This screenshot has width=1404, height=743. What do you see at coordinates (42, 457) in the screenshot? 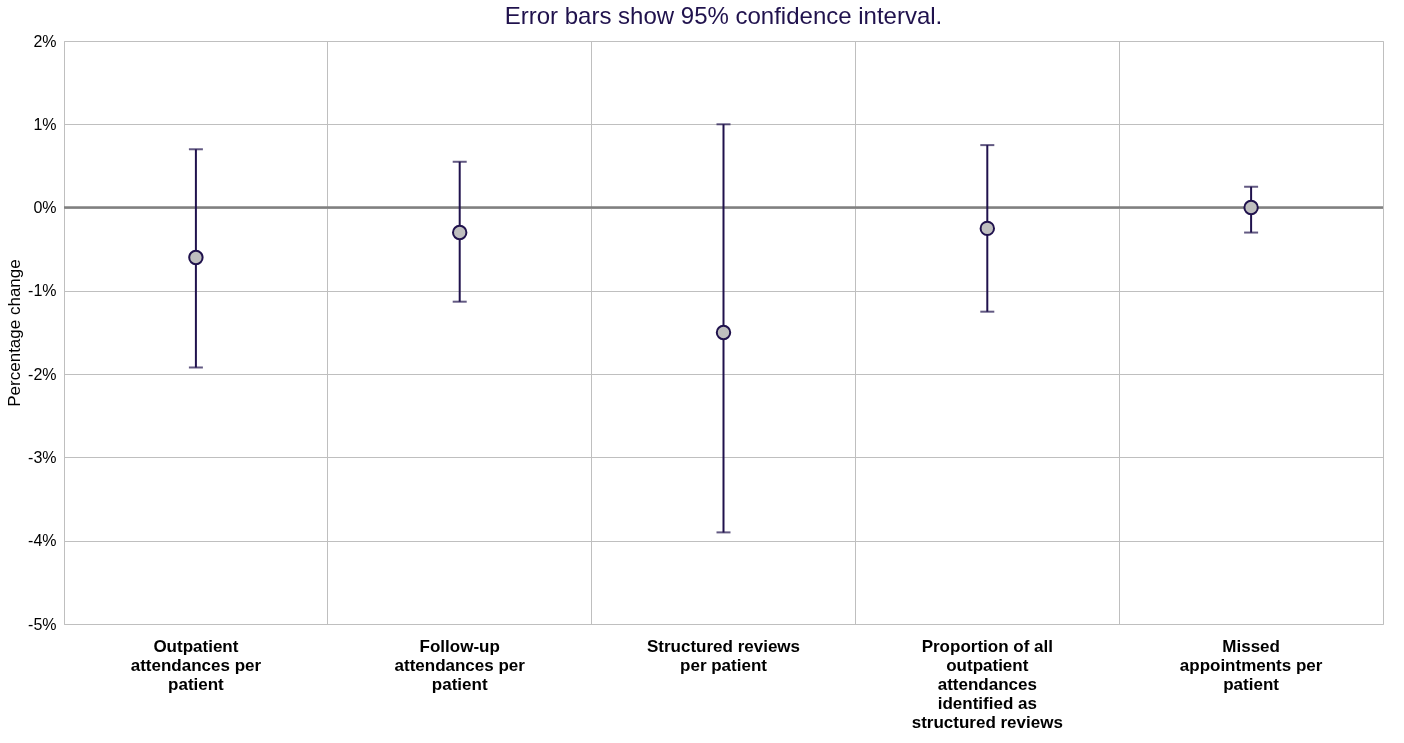
I see `y-tick-label: -3%` at bounding box center [42, 457].